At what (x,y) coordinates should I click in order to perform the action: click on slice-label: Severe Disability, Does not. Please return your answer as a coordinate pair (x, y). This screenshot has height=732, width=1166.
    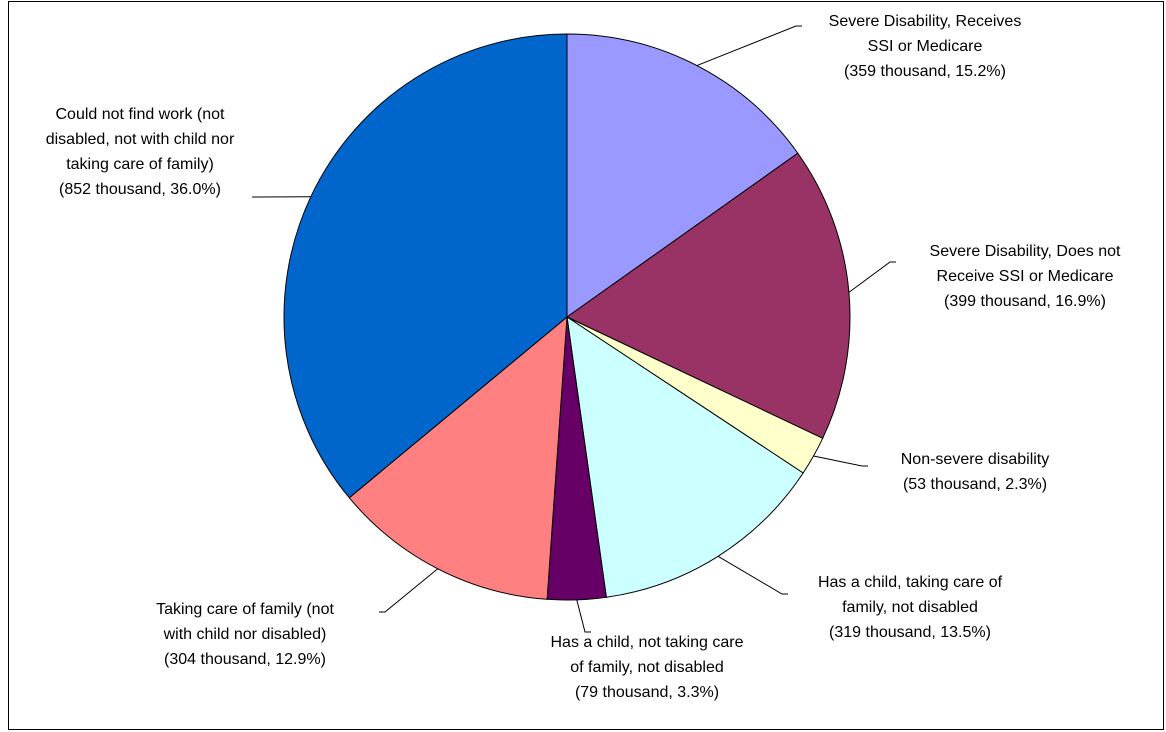
    Looking at the image, I should click on (1025, 251).